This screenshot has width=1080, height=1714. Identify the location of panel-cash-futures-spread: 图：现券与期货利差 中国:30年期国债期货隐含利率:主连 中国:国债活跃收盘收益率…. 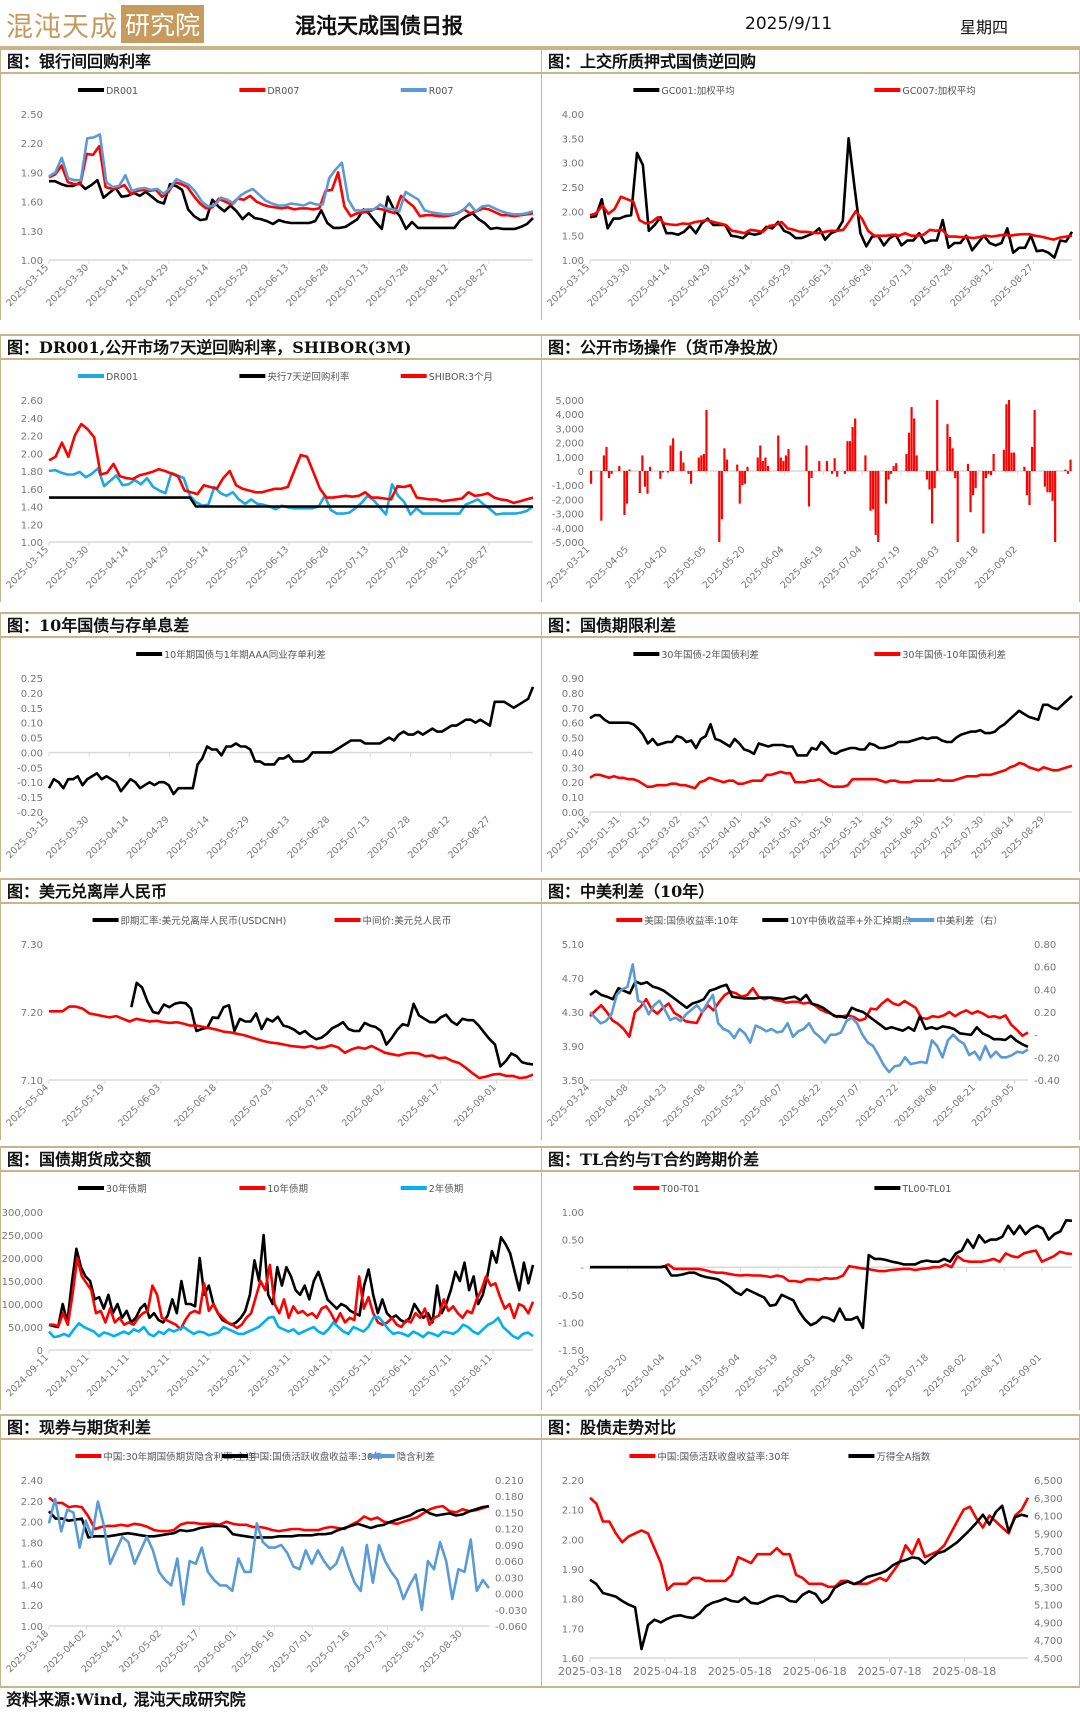
(271, 1550).